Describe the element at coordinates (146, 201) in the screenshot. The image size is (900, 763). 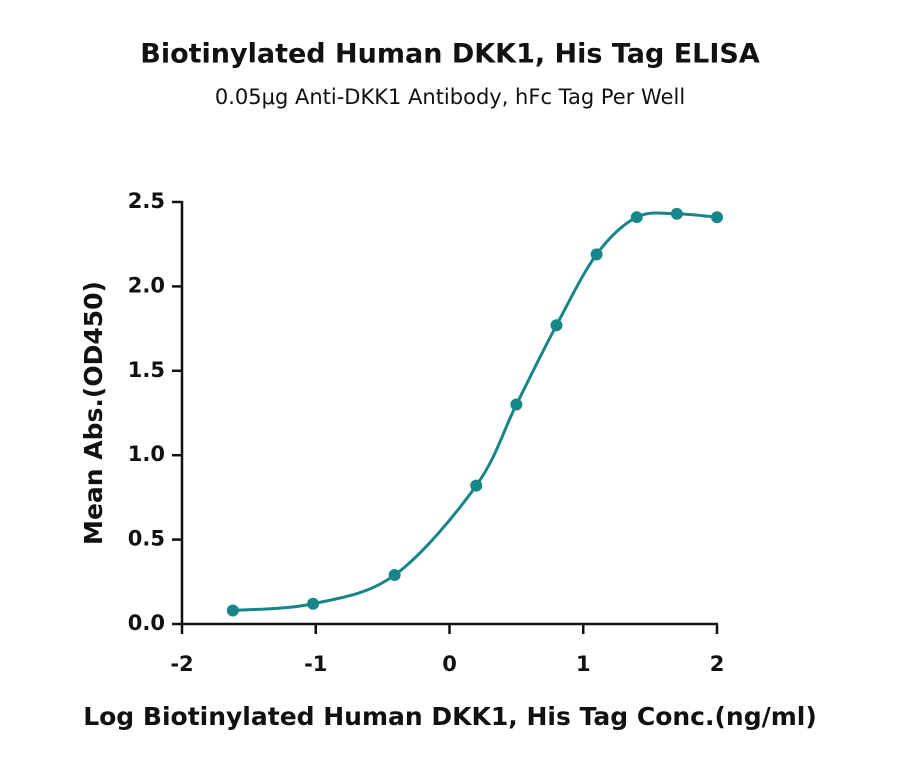
I see `y-tick-label: 2.5` at that location.